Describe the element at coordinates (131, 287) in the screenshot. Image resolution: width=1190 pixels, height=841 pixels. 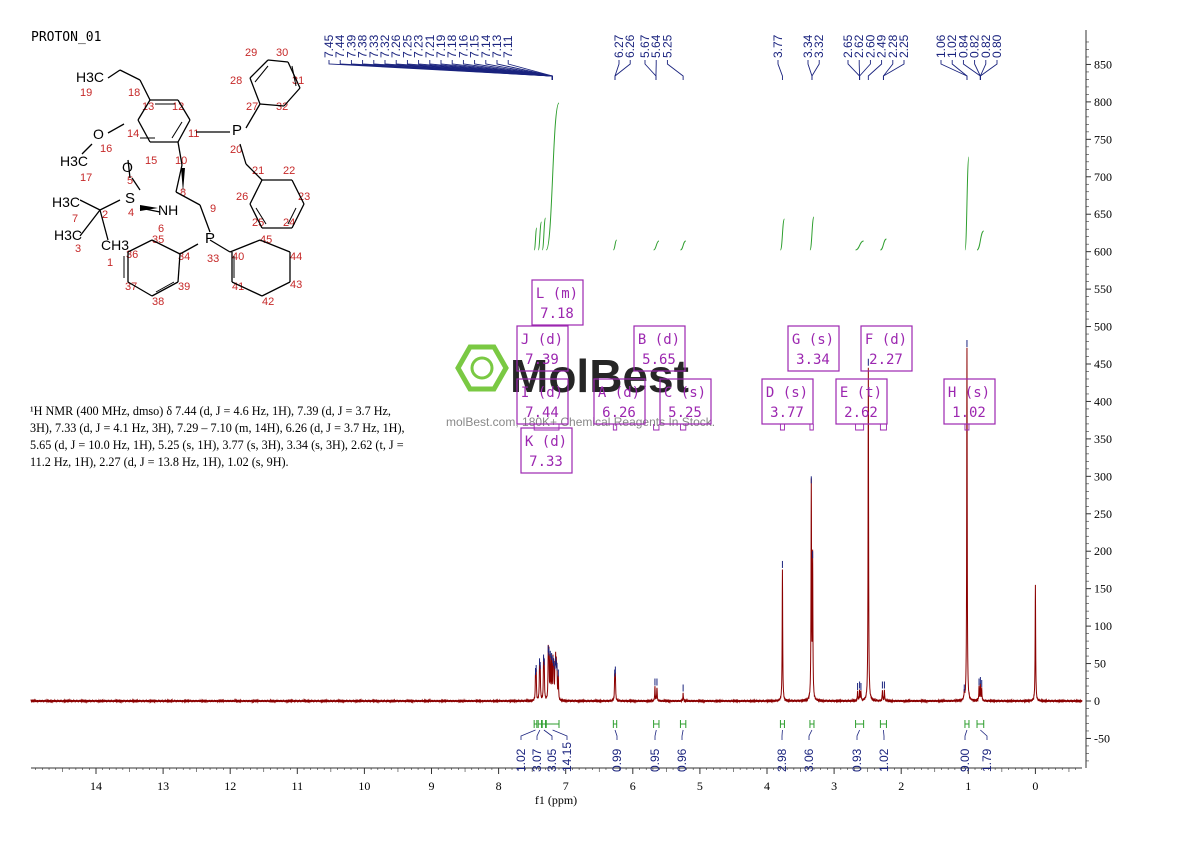
I see `structure-atom-label: 37` at that location.